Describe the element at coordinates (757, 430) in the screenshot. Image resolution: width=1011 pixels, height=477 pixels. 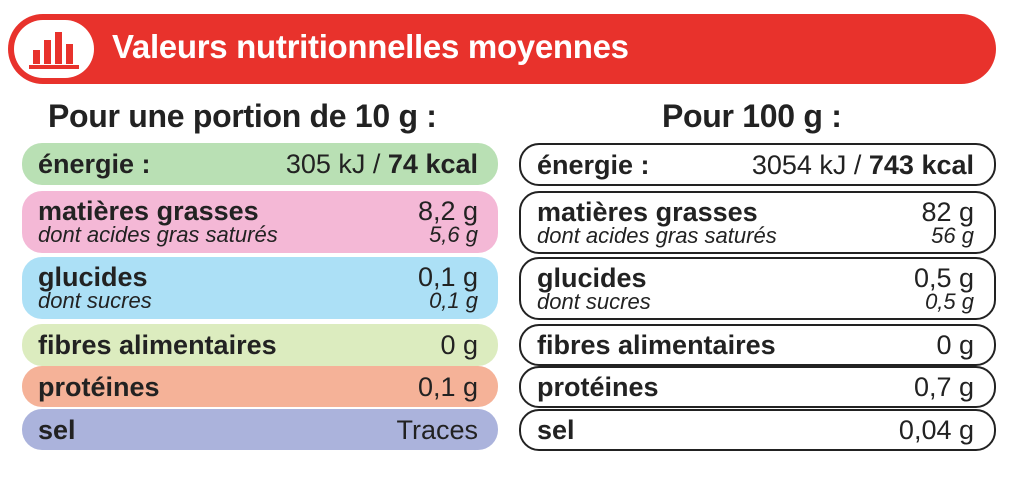
I see `salt-row: sel 0,04 g` at that location.